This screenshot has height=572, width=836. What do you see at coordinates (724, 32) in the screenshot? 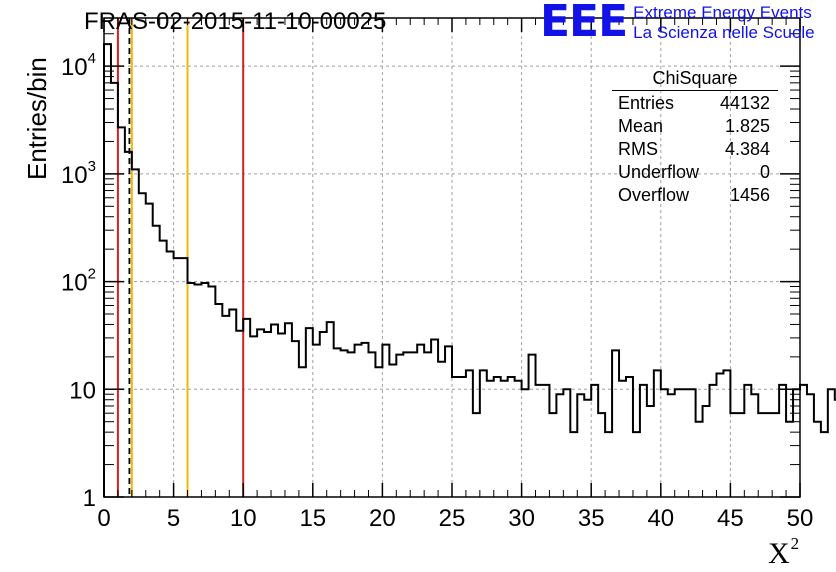
I see `logo-line-2: La Scienza nelle Scuole` at bounding box center [724, 32].